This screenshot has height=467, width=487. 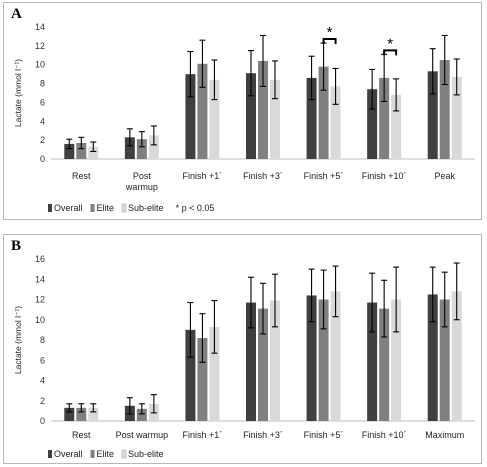 What do you see at coordinates (42, 340) in the screenshot?
I see `y-tick-label: 8` at bounding box center [42, 340].